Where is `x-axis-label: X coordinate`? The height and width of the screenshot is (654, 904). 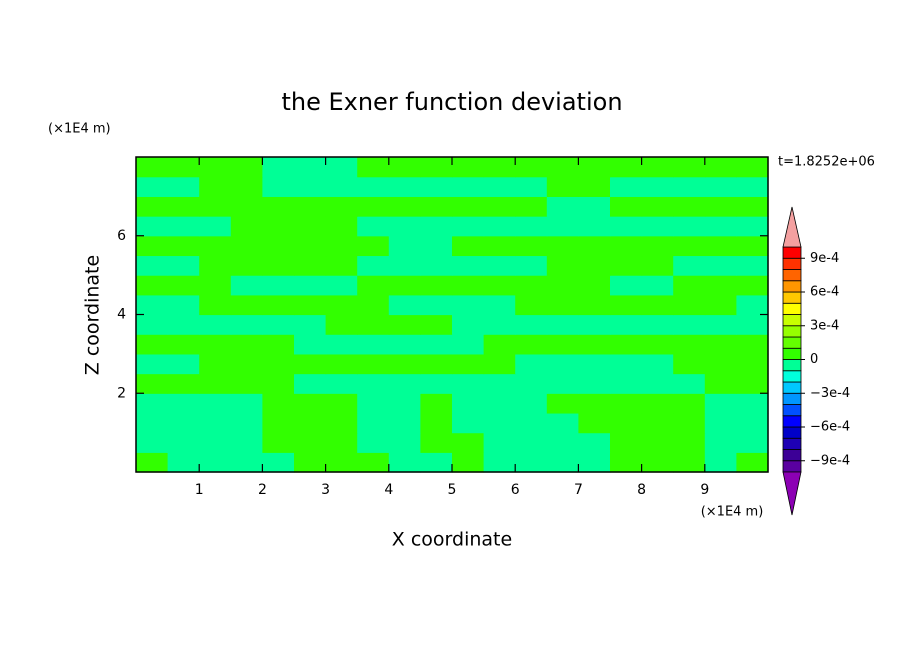 x-axis-label: X coordinate is located at coordinates (452, 540).